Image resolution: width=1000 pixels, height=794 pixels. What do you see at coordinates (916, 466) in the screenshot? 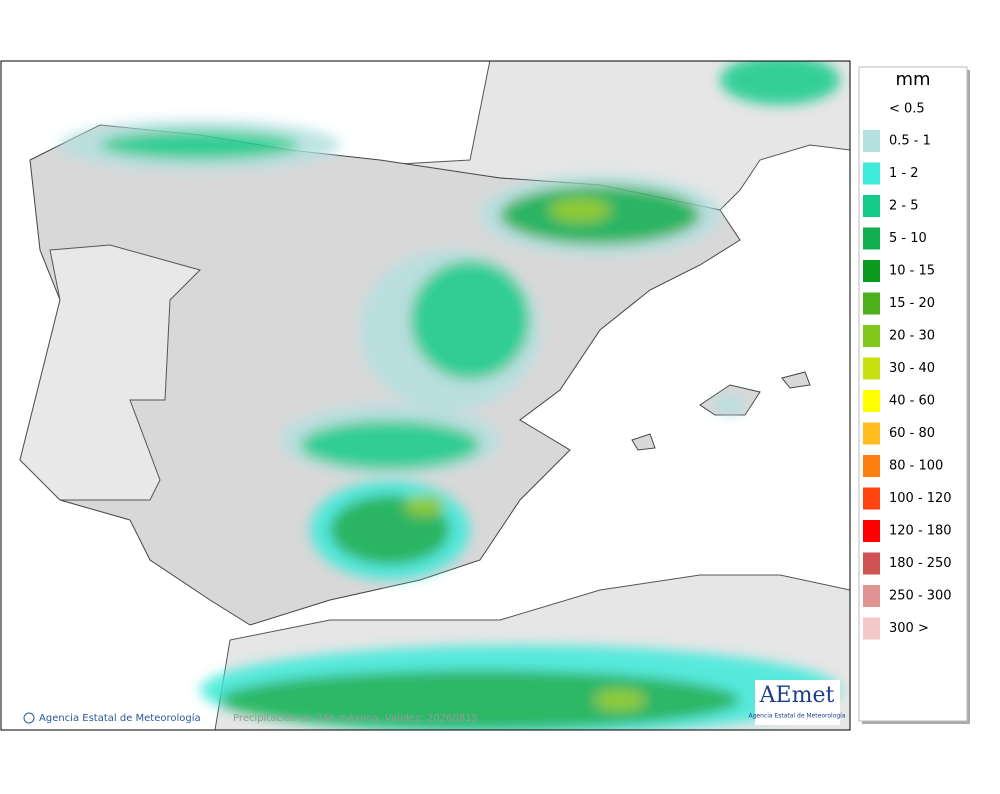
I see `legend-label: 80 - 100` at bounding box center [916, 466].